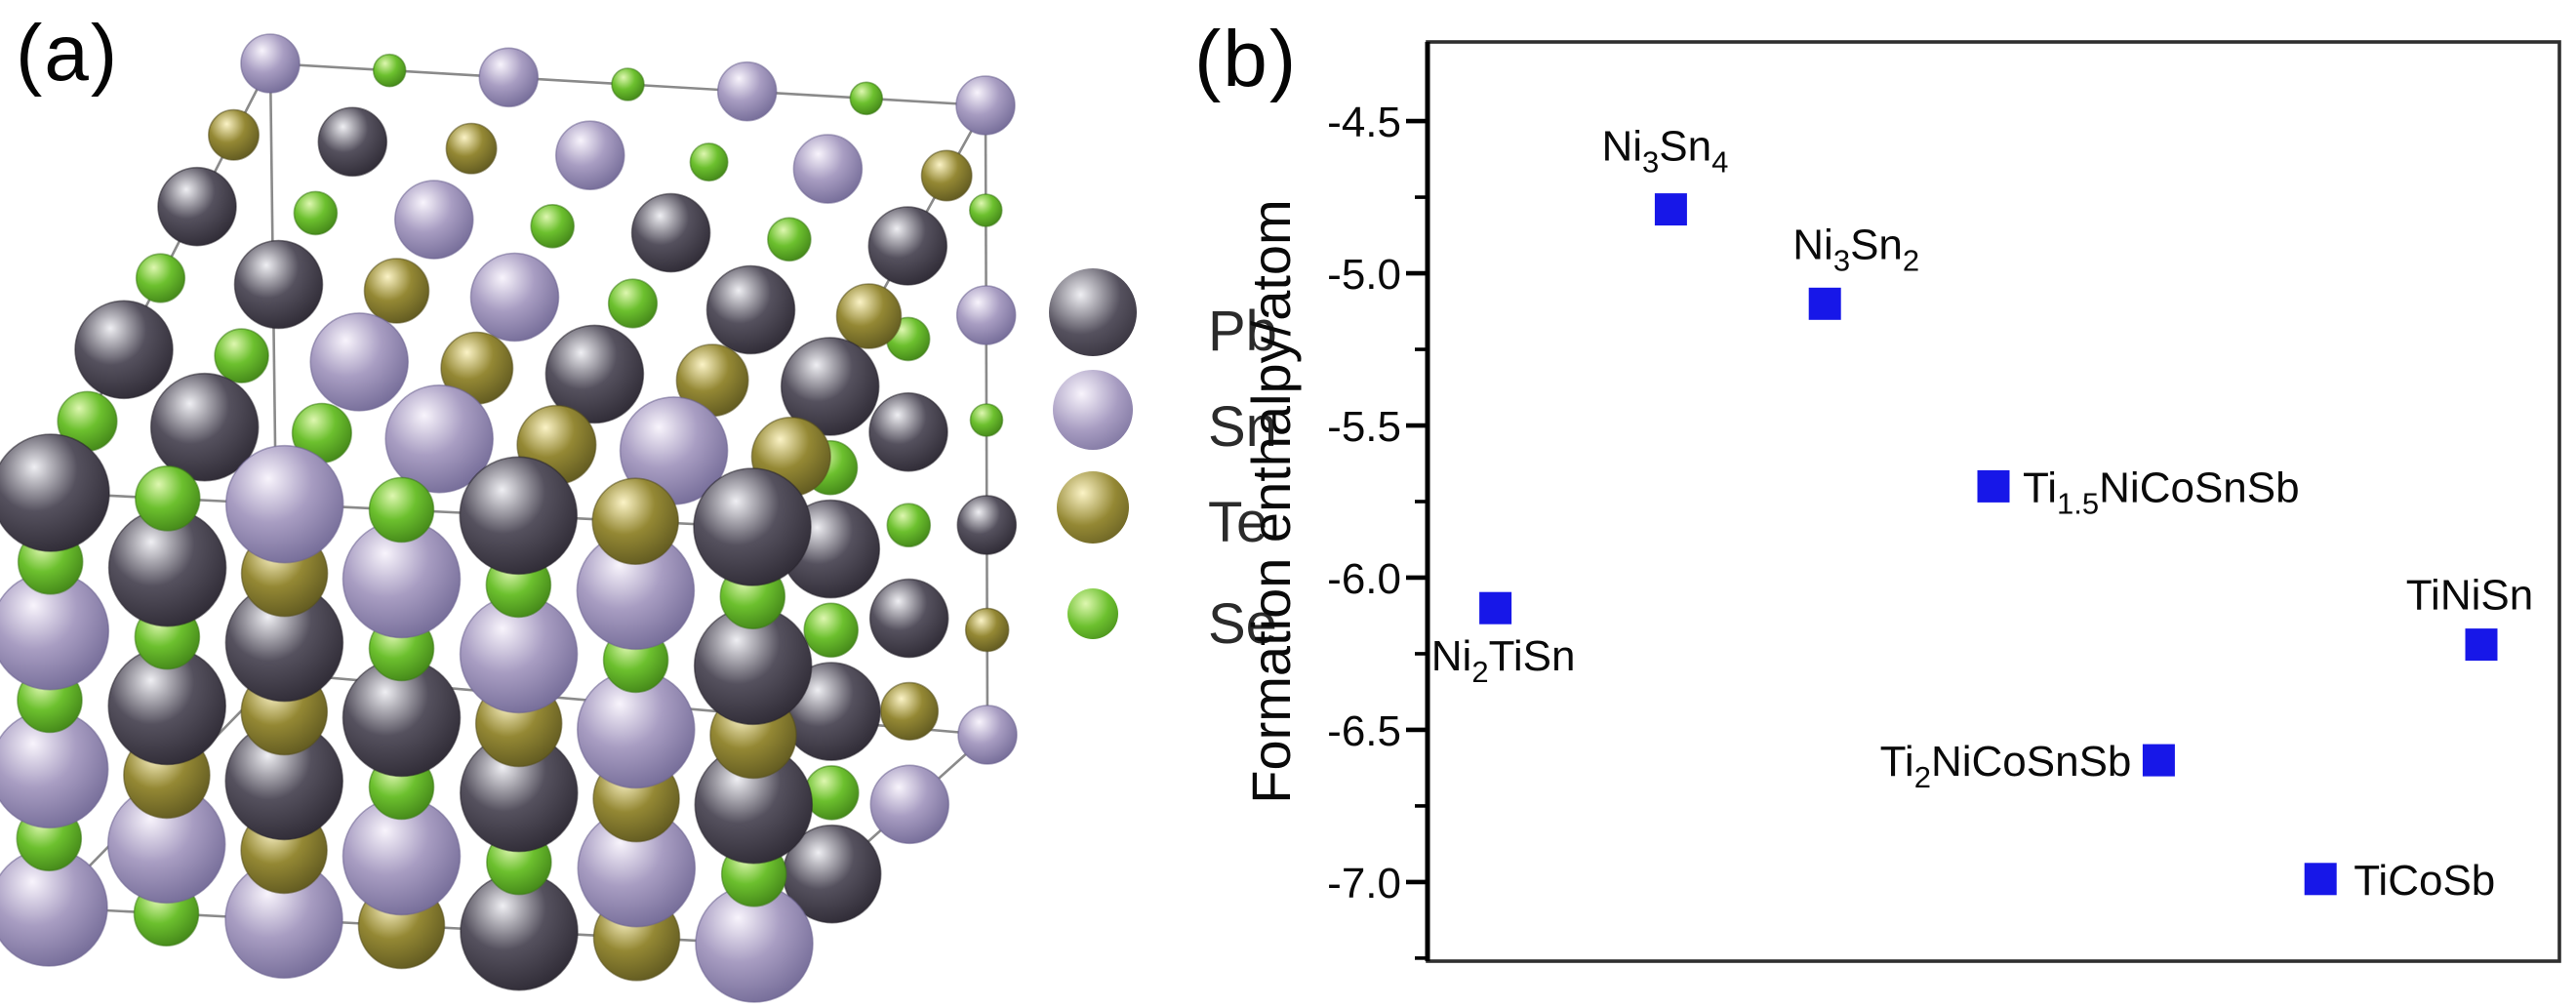 The height and width of the screenshot is (1008, 2576). Describe the element at coordinates (1093, 507) in the screenshot. I see `te-atom-icon` at that location.